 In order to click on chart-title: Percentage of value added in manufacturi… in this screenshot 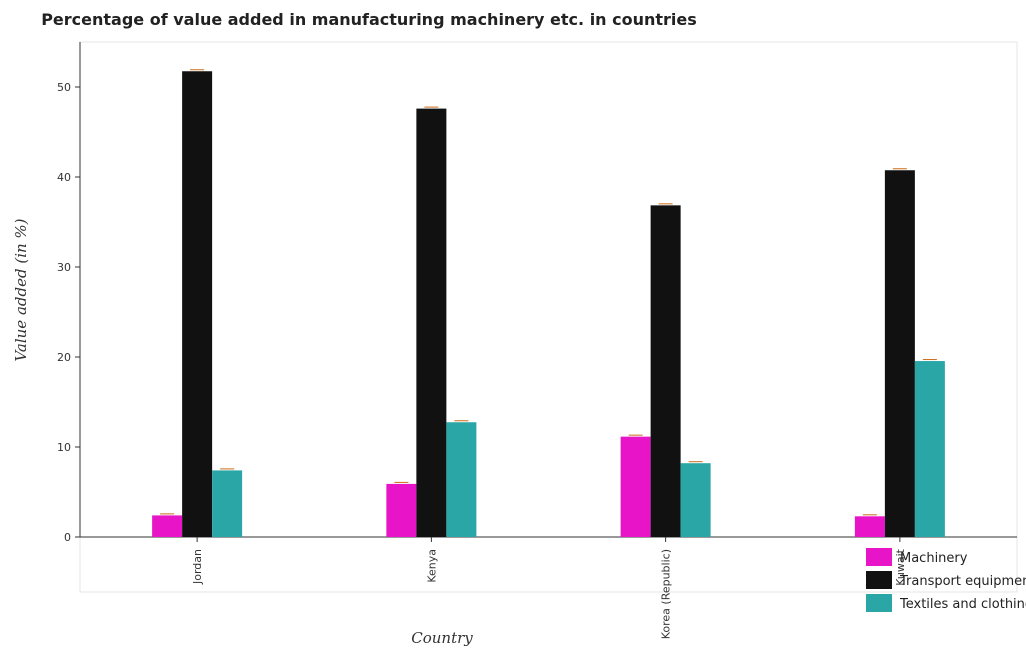, I will do `click(369, 19)`.